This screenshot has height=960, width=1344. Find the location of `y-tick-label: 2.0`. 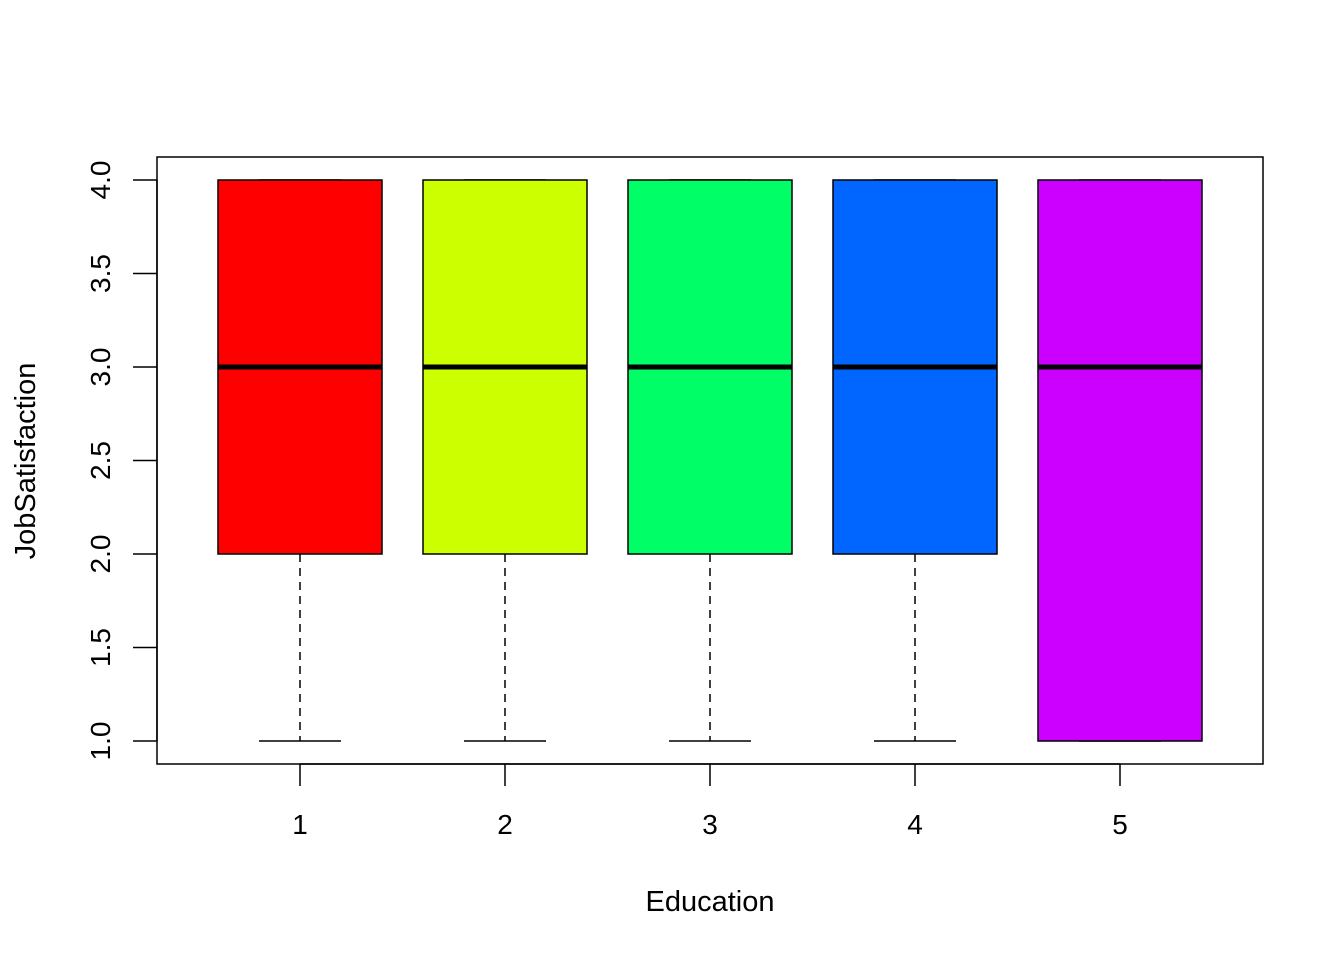

y-tick-label: 2.0 is located at coordinates (100, 554).